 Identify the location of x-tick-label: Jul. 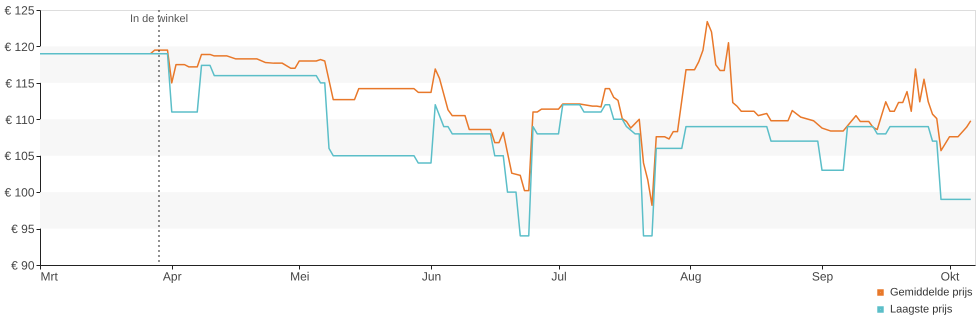
(559, 277).